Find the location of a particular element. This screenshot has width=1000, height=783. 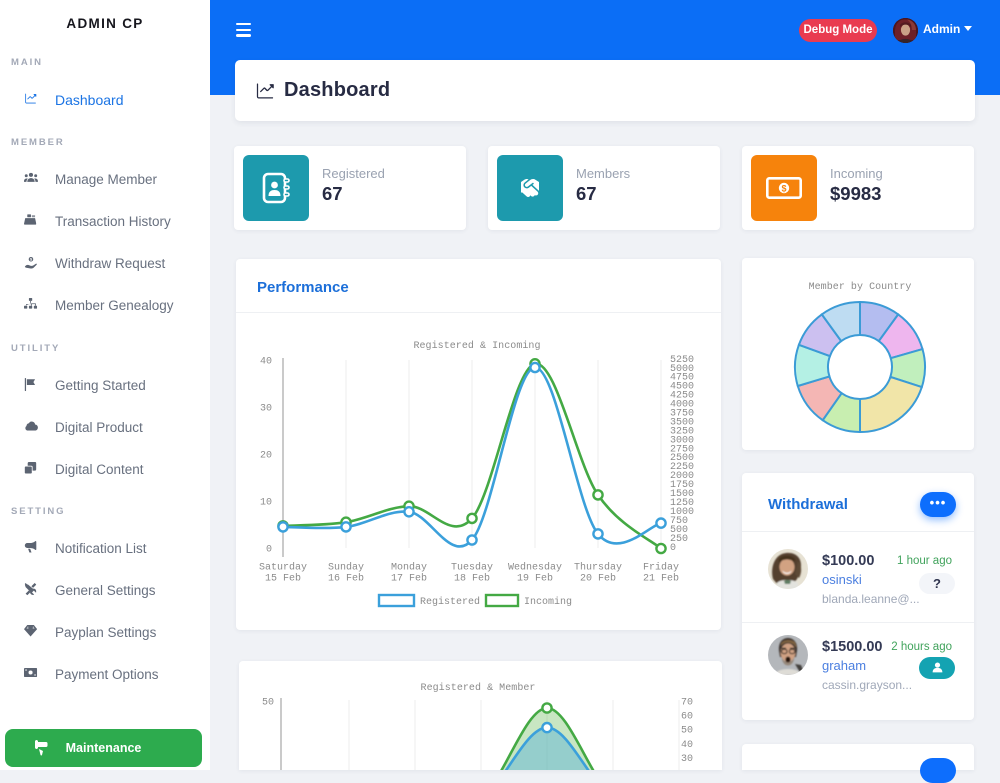

svg-text: 20 is located at coordinates (266, 456).